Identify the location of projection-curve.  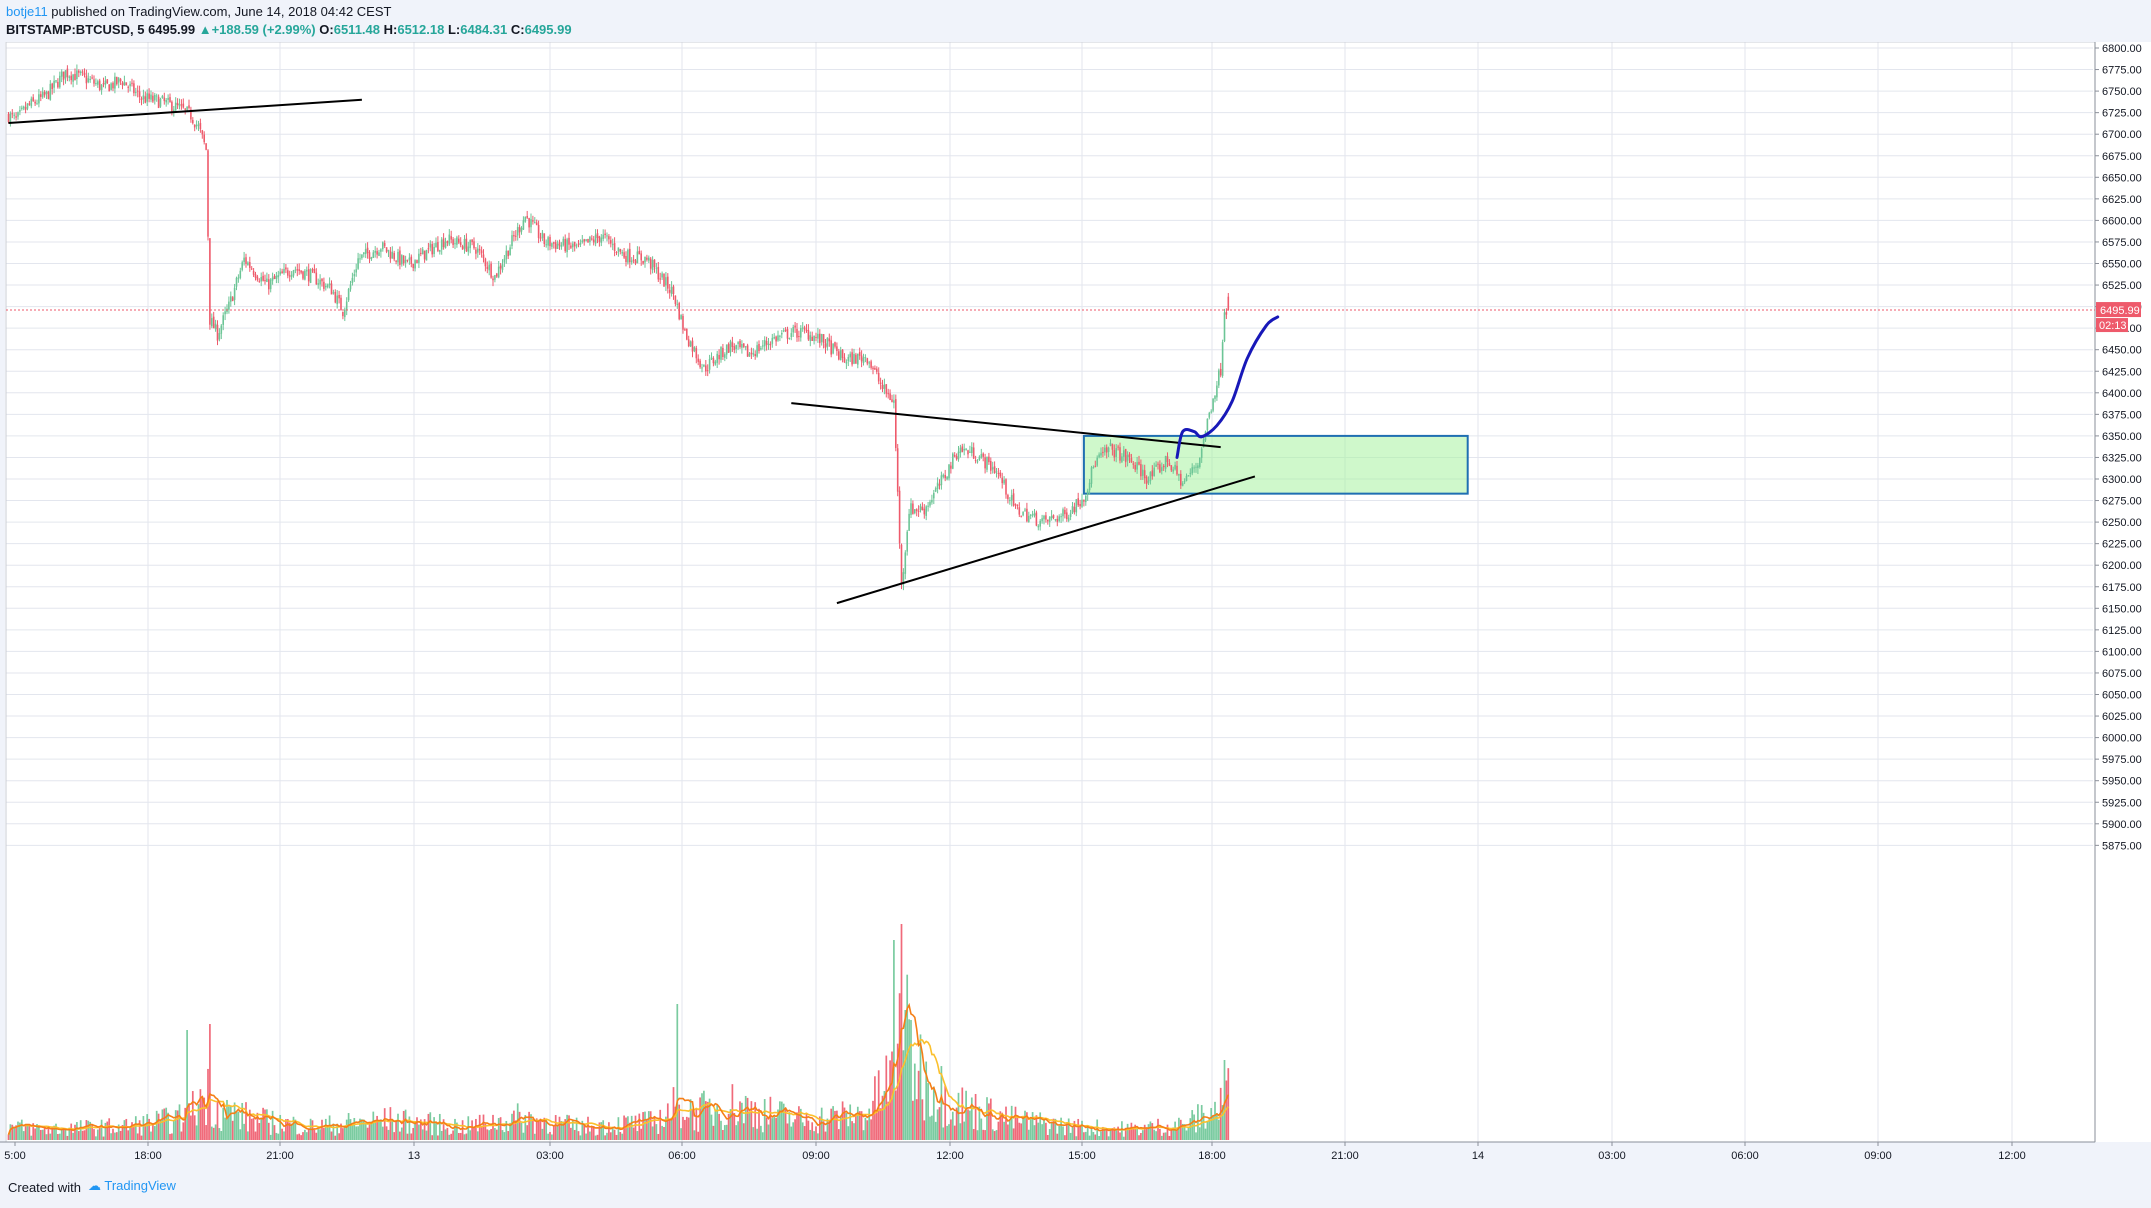
(1227, 387).